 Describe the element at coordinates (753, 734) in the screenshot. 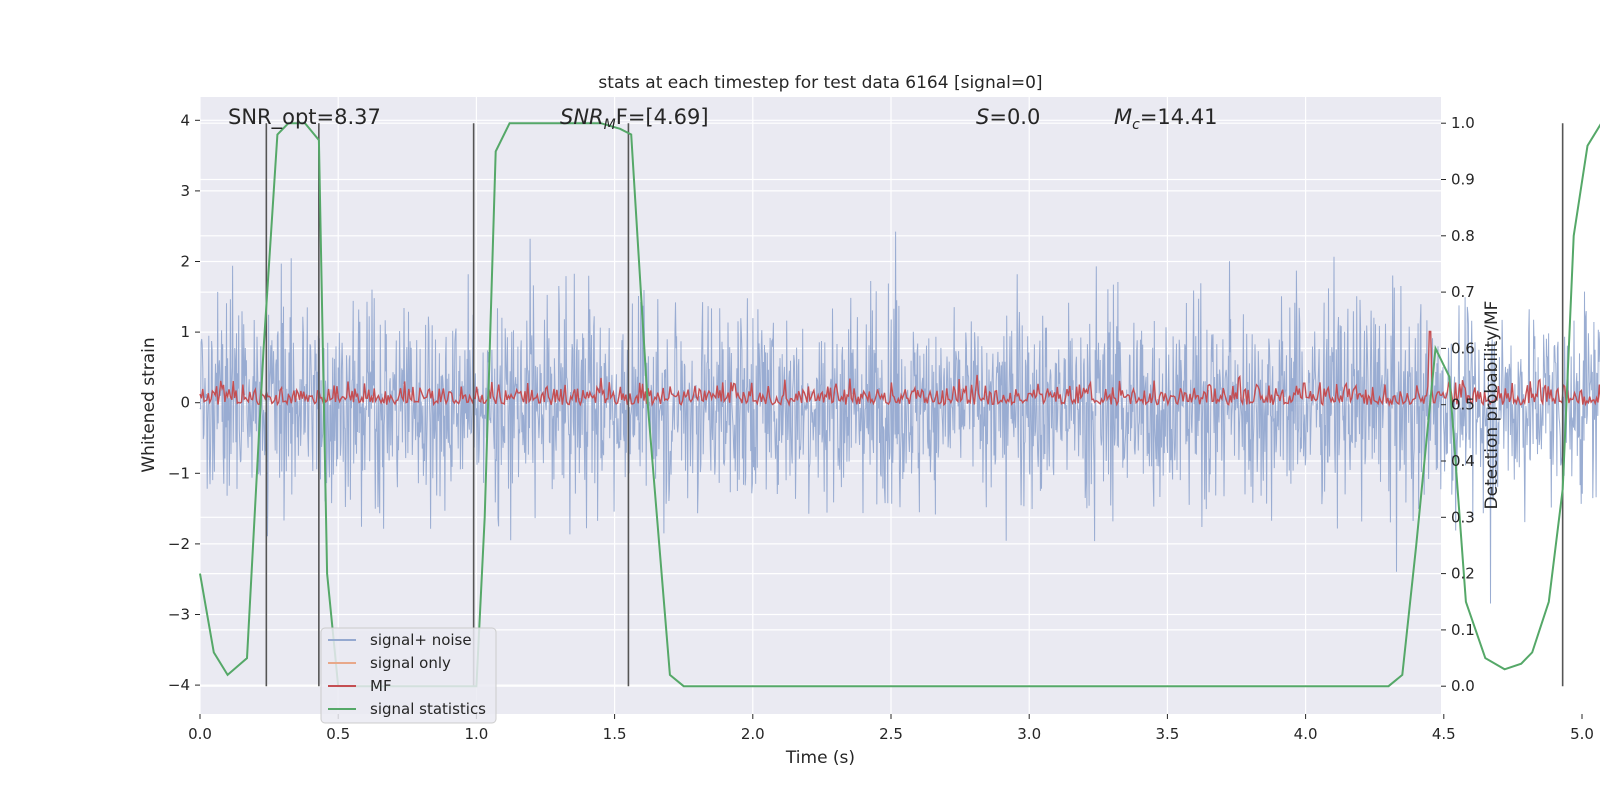

I see `x-tick-label: 2.0` at that location.